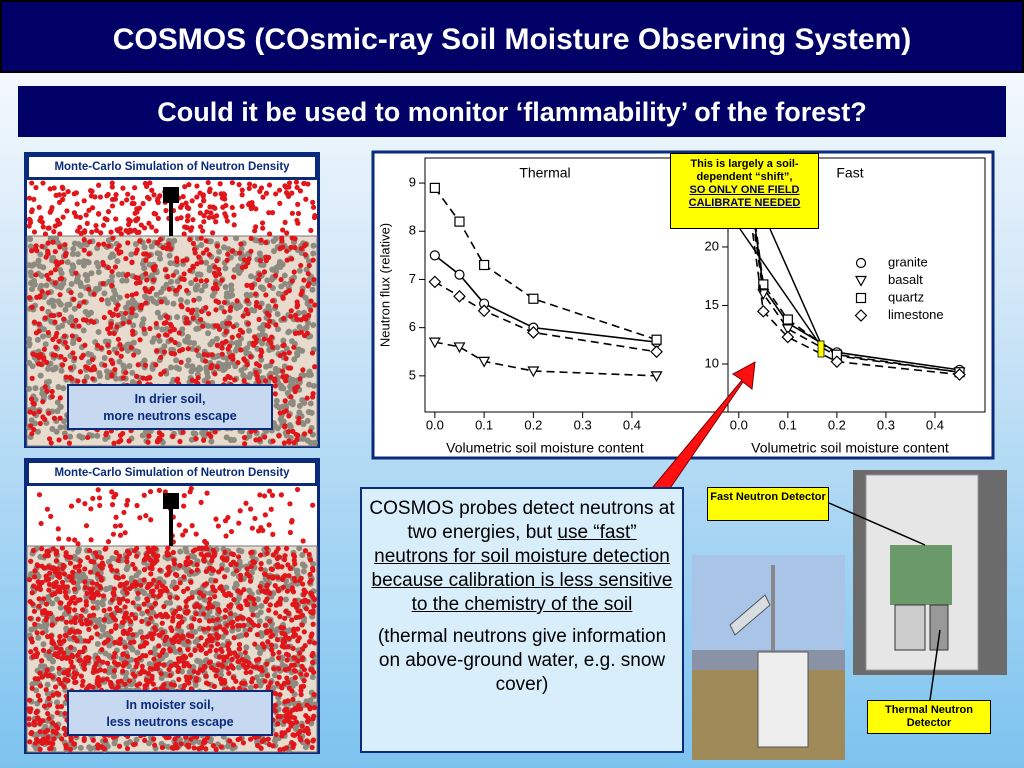 Image resolution: width=1024 pixels, height=768 pixels. I want to click on marker, so click(484, 311).